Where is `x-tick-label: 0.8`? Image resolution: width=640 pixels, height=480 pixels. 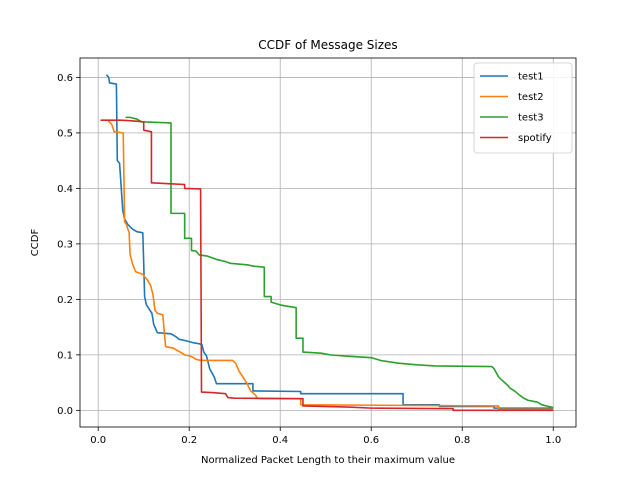
x-tick-label: 0.8 is located at coordinates (462, 440).